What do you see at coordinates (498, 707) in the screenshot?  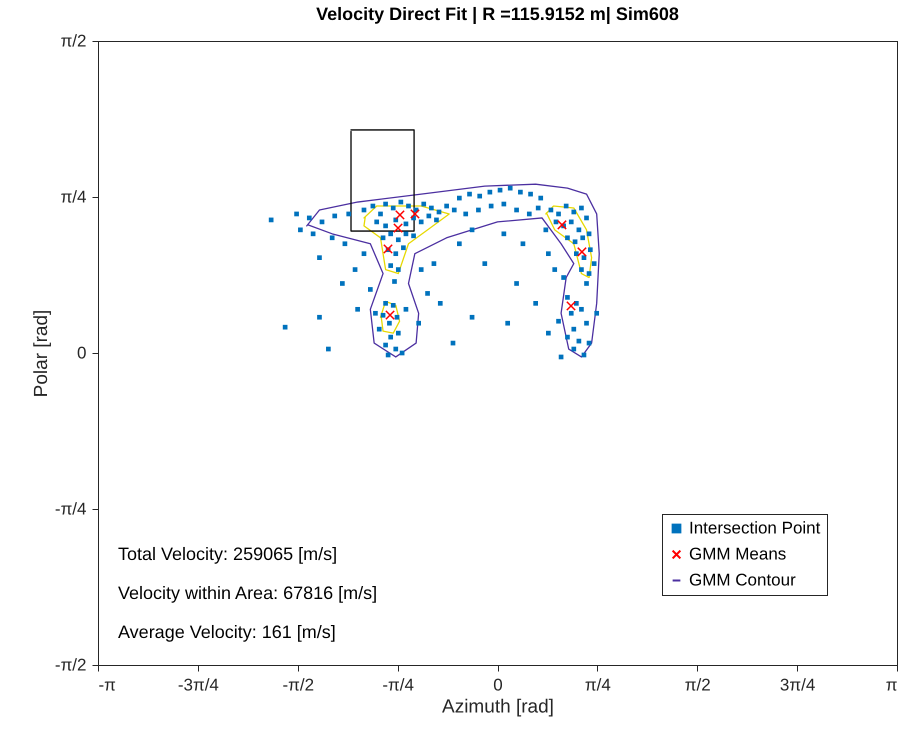 I see `x-axis-title: Azimuth [rad]` at bounding box center [498, 707].